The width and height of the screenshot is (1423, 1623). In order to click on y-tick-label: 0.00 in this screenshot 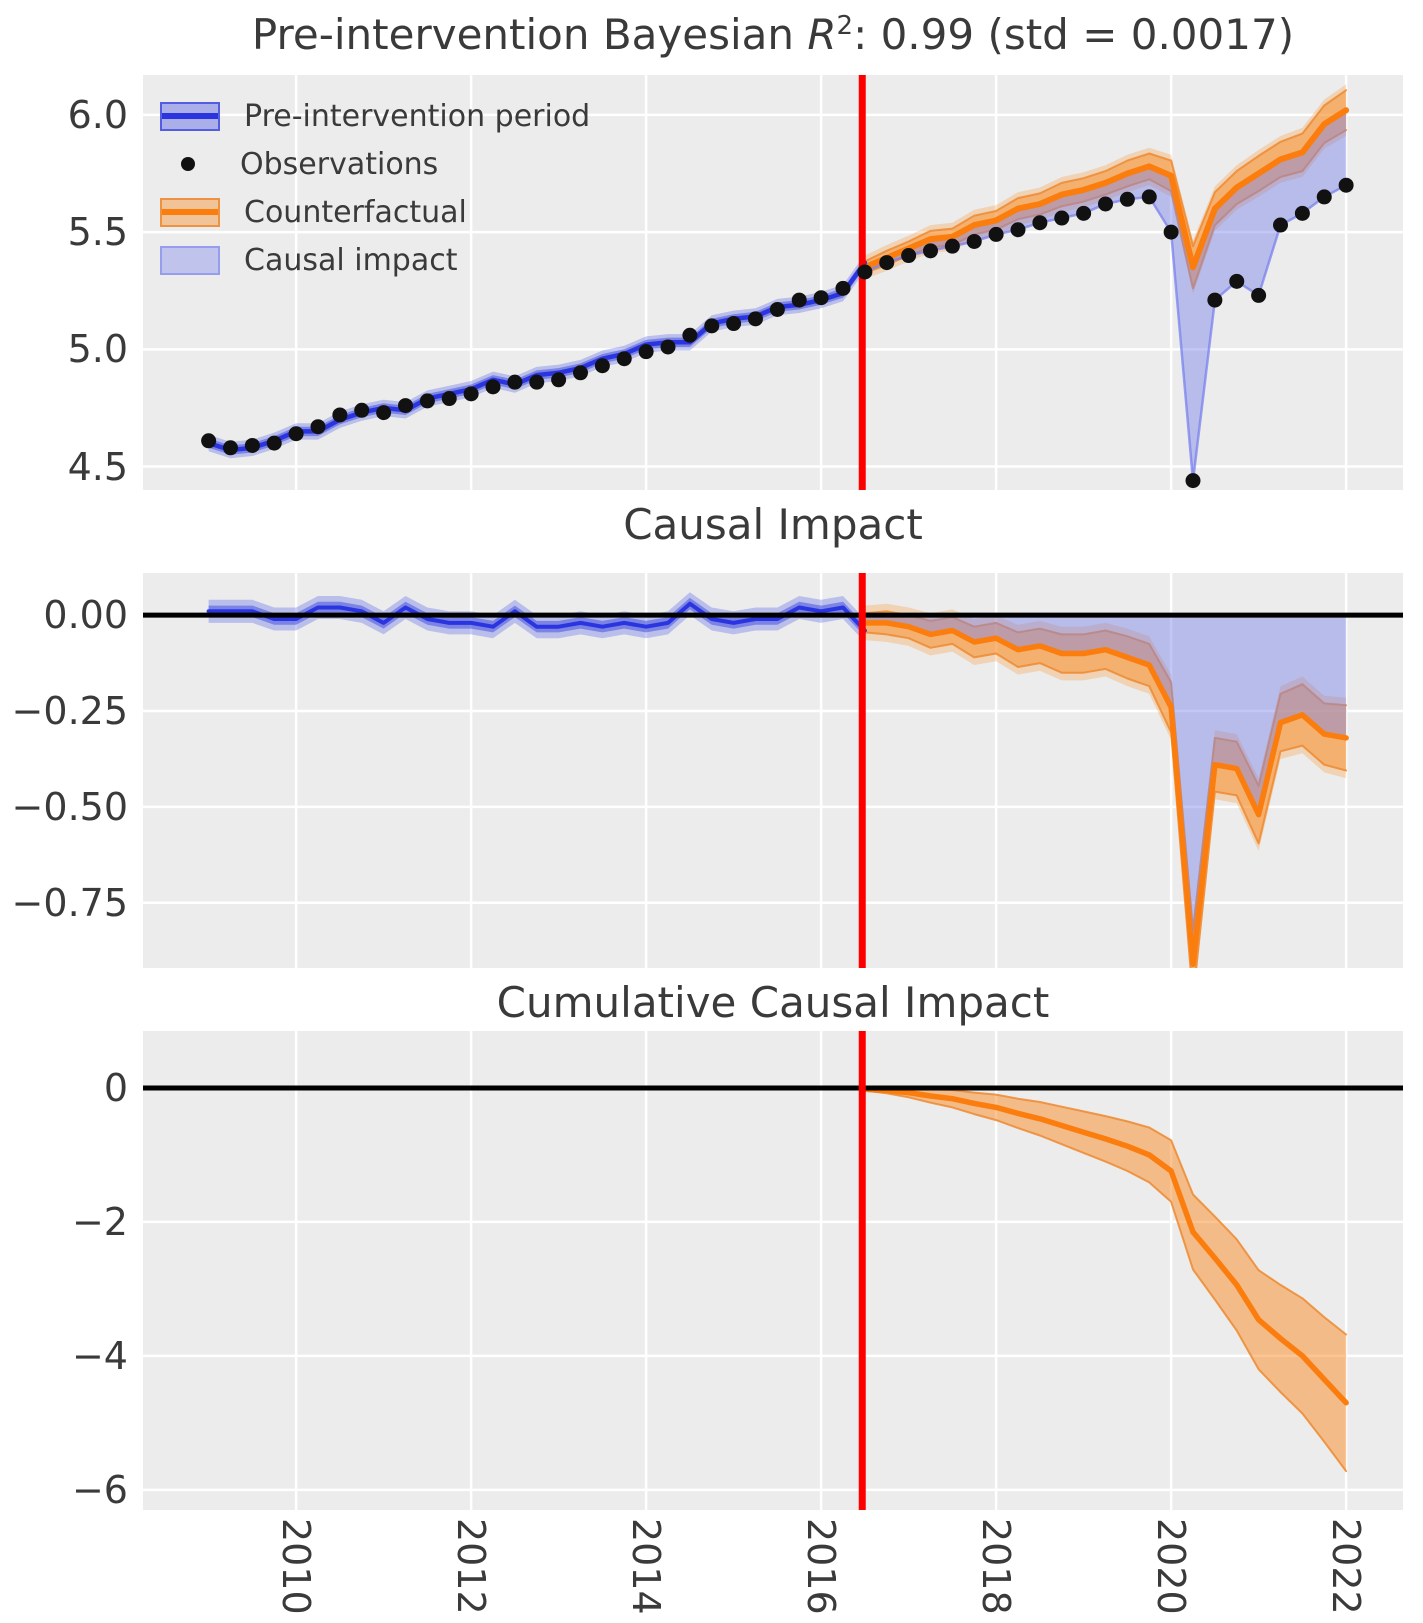, I will do `click(85, 615)`.